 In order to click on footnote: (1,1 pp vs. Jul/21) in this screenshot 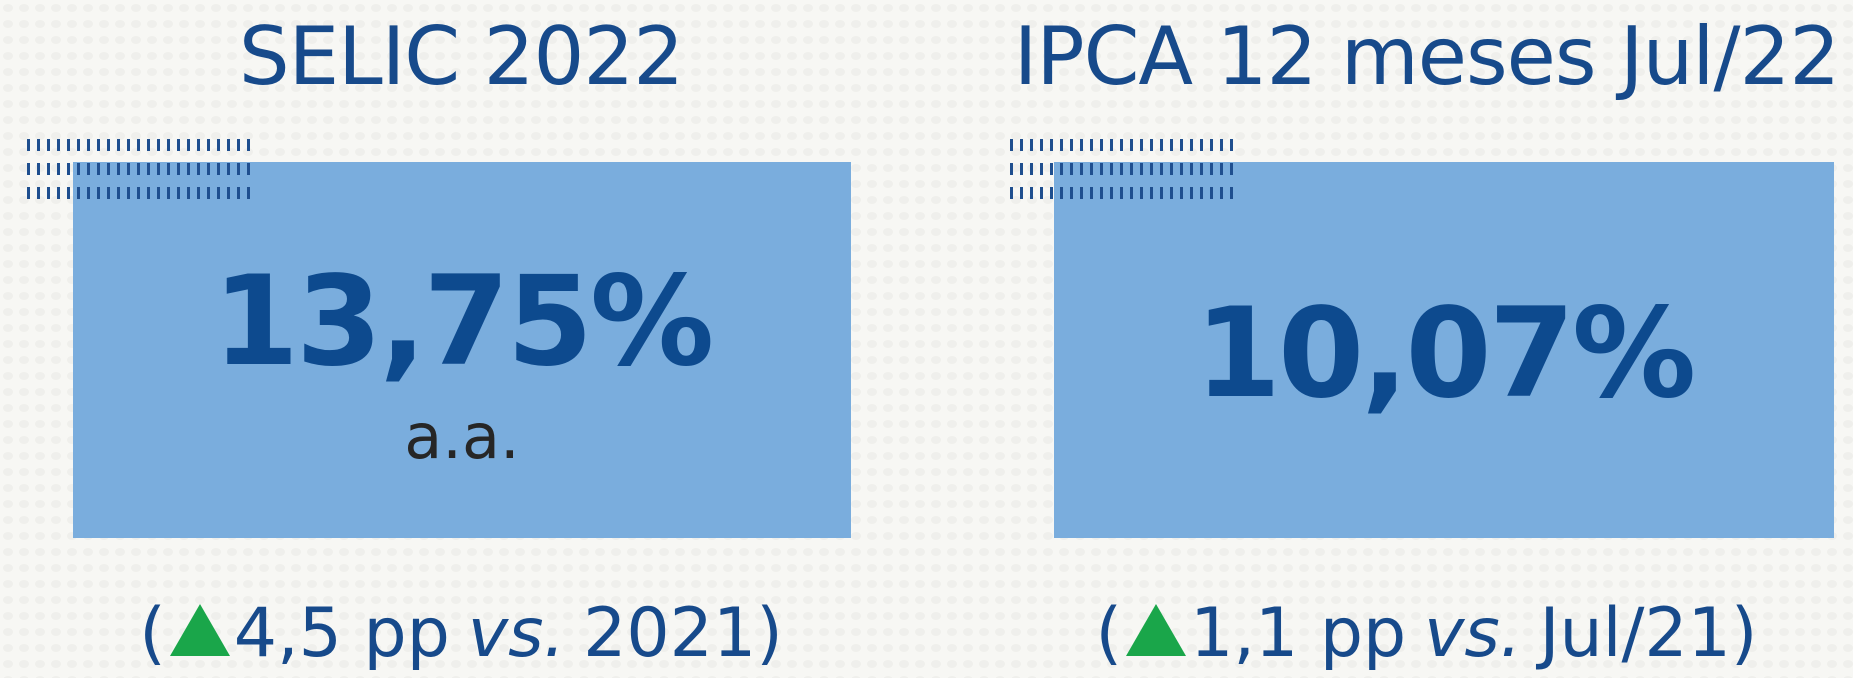, I will do `click(1426, 633)`.